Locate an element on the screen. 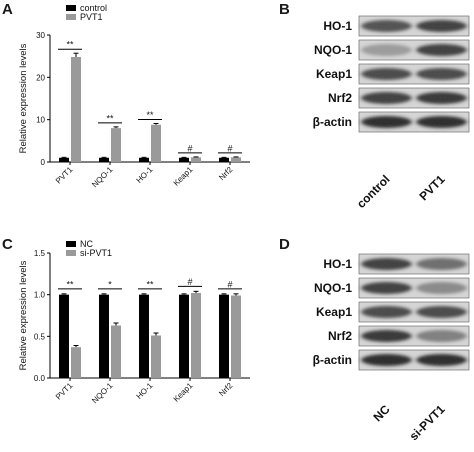 This screenshot has width=474, height=452. legend-swatch-pvt1 is located at coordinates (71, 17).